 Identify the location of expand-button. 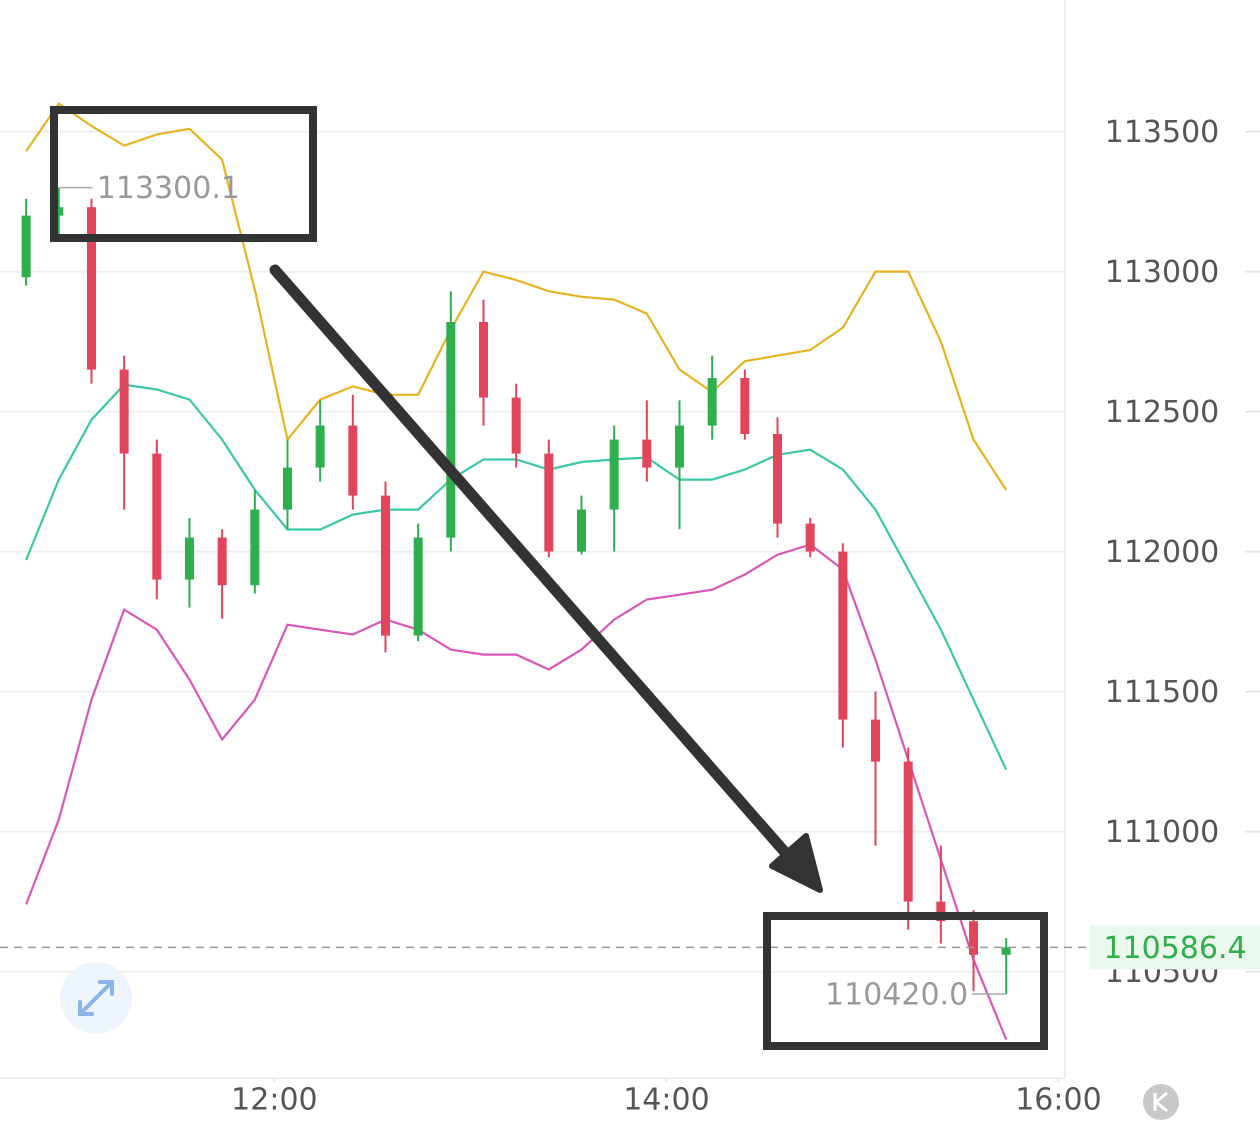
(96, 998).